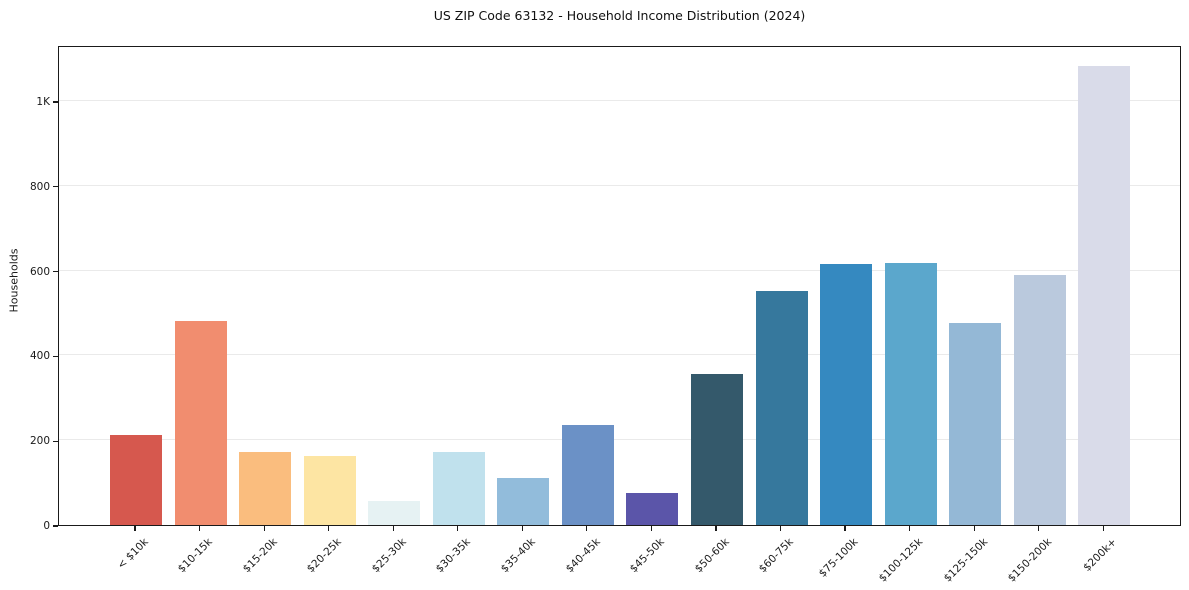 The image size is (1189, 590). Describe the element at coordinates (776, 556) in the screenshot. I see `x-tick-label: $60-75k` at that location.